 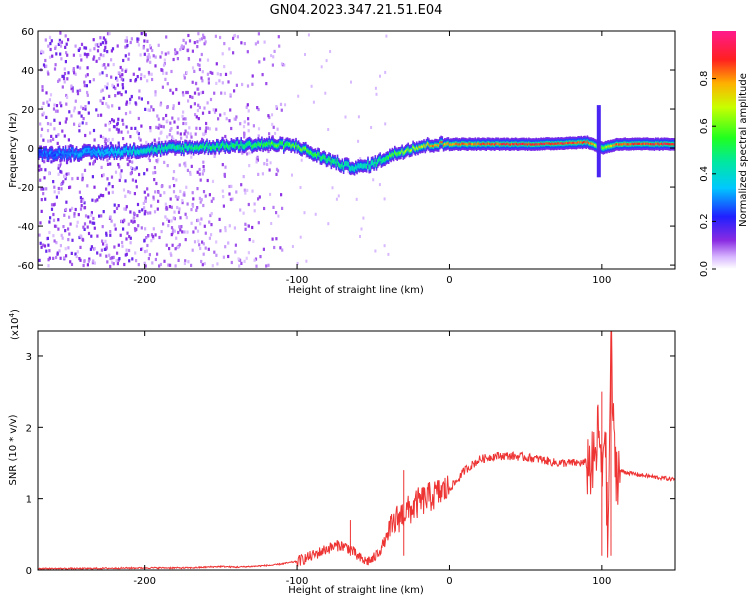 I want to click on snr-scale-base: (x10, so click(x=15, y=328).